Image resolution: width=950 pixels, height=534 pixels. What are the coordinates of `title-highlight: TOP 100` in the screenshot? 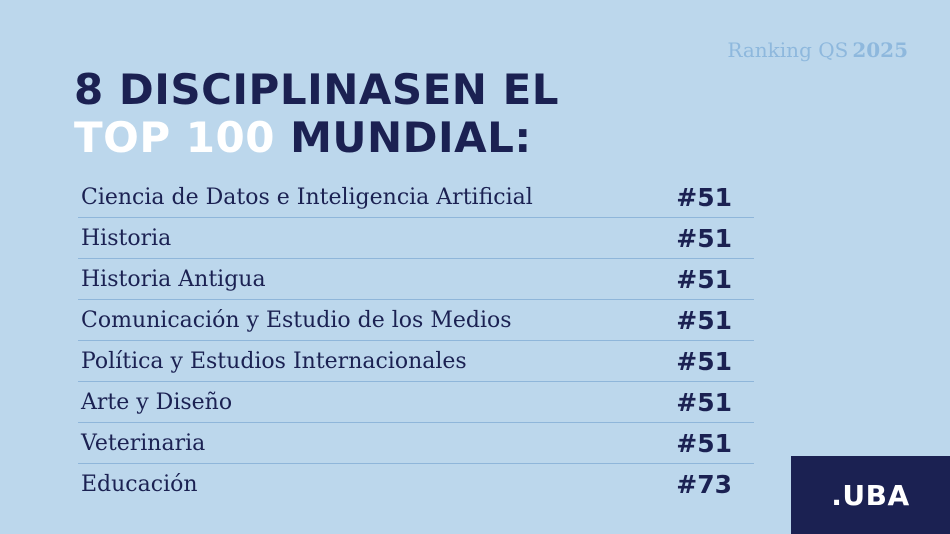 It's located at (174, 137).